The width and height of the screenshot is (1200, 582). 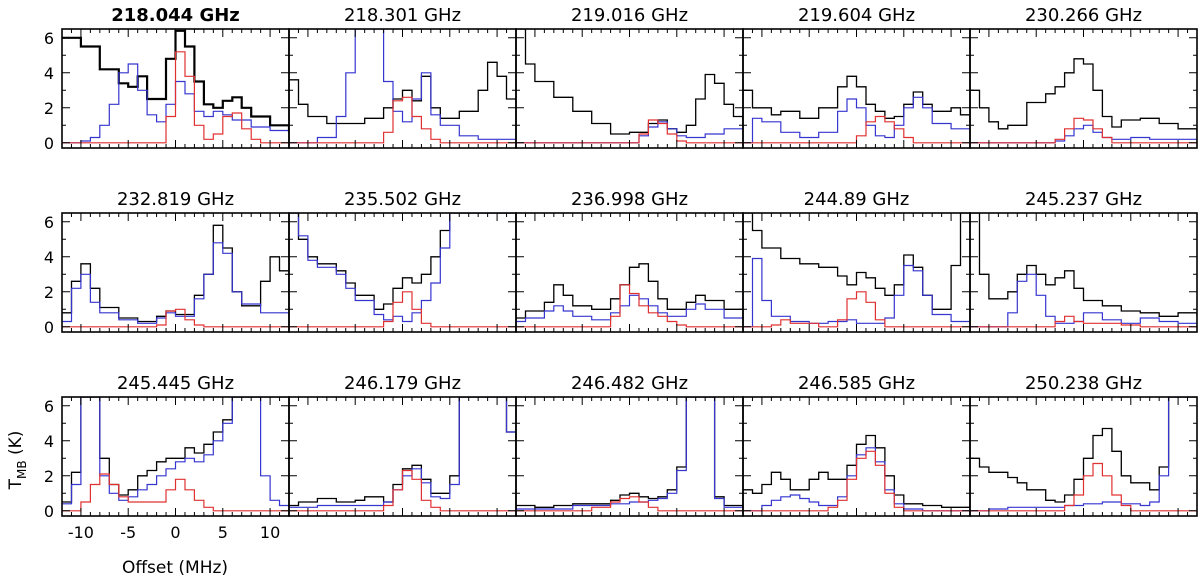 I want to click on spectrum-panel: 246.585 GHz, so click(x=856, y=445).